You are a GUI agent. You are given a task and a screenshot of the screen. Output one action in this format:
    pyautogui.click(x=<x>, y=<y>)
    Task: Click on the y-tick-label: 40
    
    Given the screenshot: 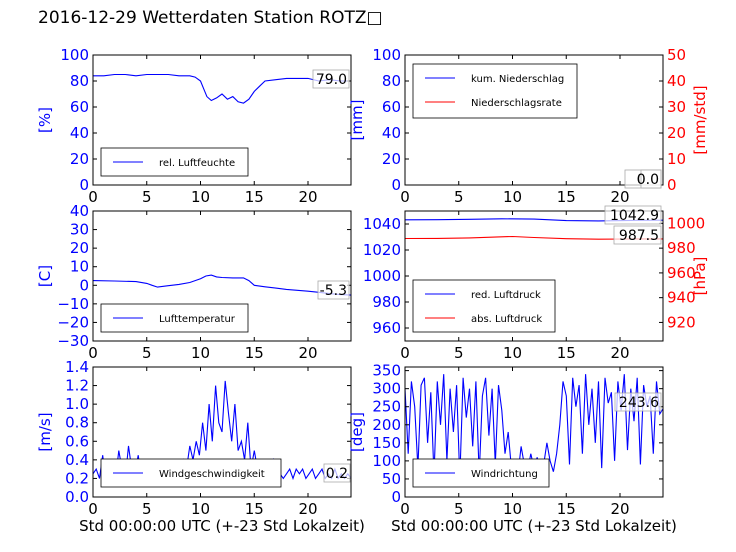 What is the action you would take?
    pyautogui.click(x=391, y=133)
    